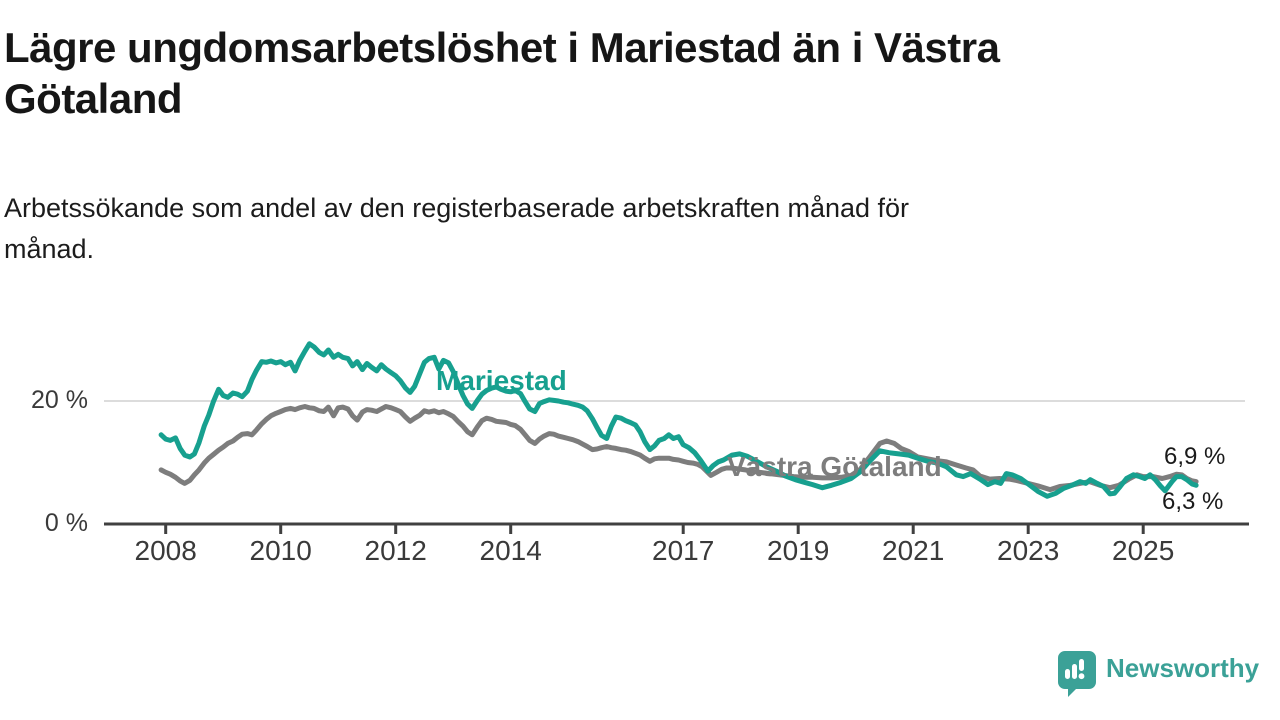 The height and width of the screenshot is (720, 1280). Describe the element at coordinates (280, 550) in the screenshot. I see `x-tick-label: 2010` at that location.